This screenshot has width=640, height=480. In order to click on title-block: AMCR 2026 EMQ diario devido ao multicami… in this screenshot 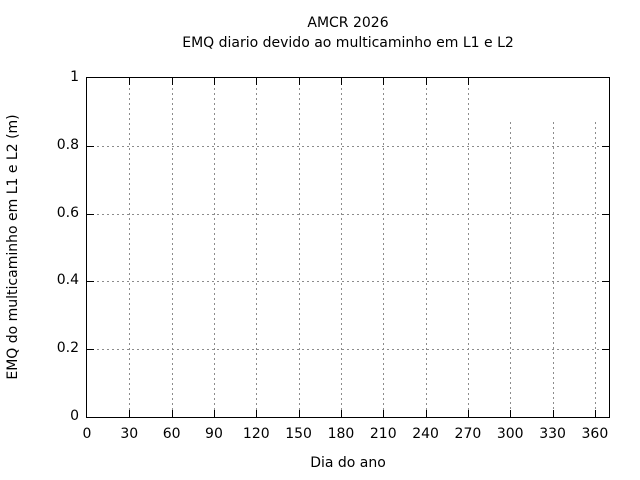, I will do `click(348, 33)`.